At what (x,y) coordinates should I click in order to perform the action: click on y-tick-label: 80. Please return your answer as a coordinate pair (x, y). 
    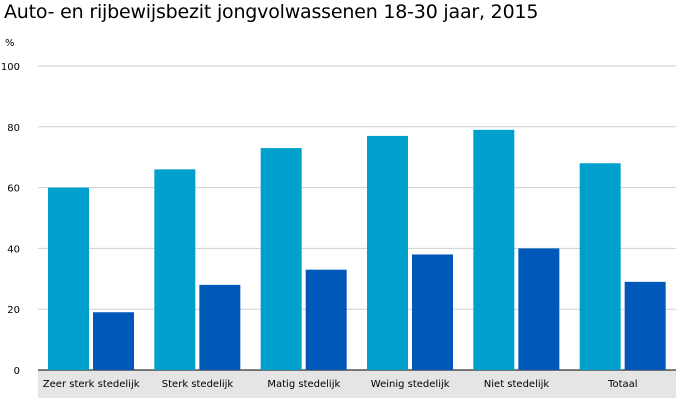
    Looking at the image, I should click on (13, 128).